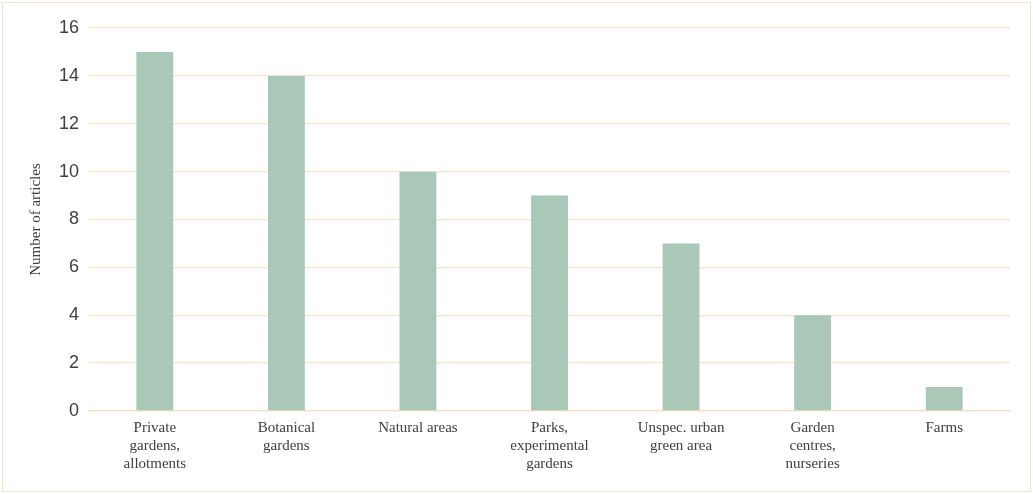 Image resolution: width=1033 pixels, height=494 pixels. Describe the element at coordinates (74, 314) in the screenshot. I see `y-tick-label: 4` at that location.